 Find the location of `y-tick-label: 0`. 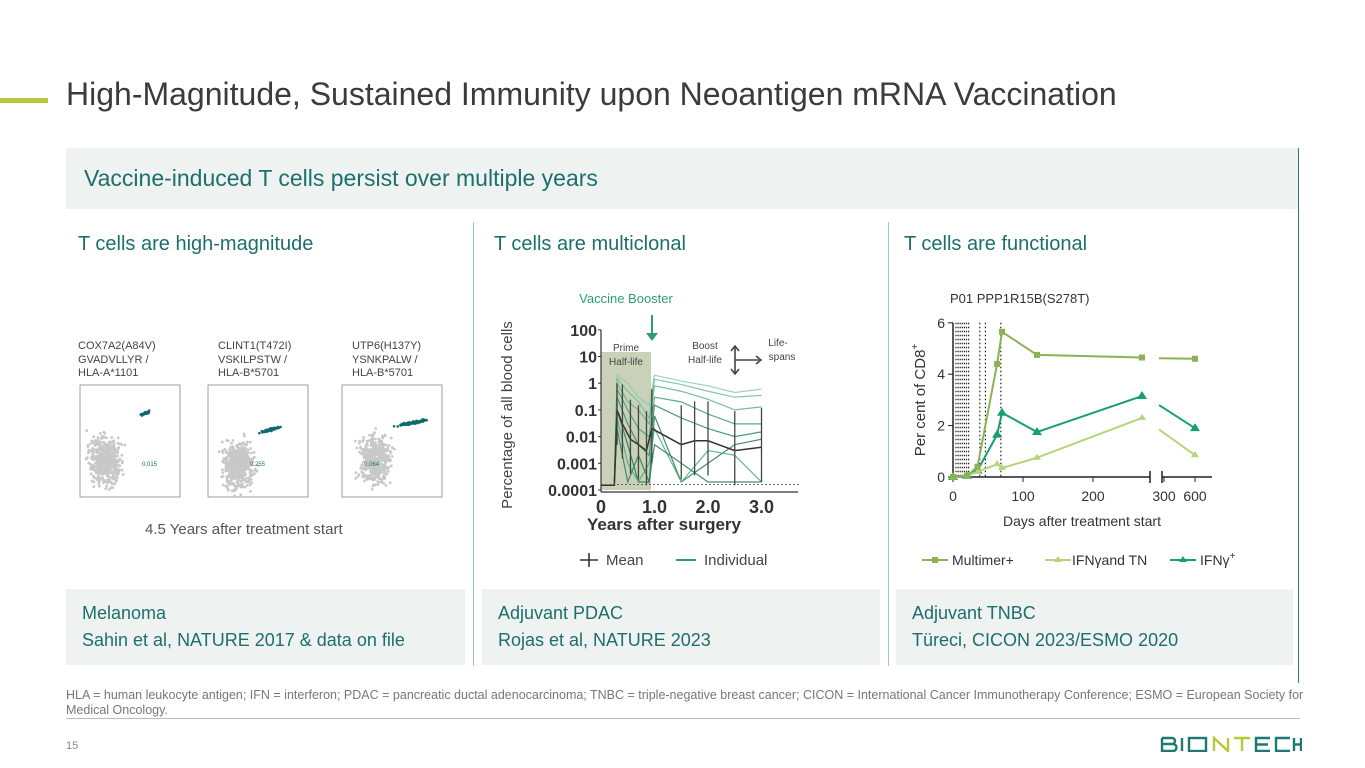

y-tick-label: 0 is located at coordinates (941, 477).